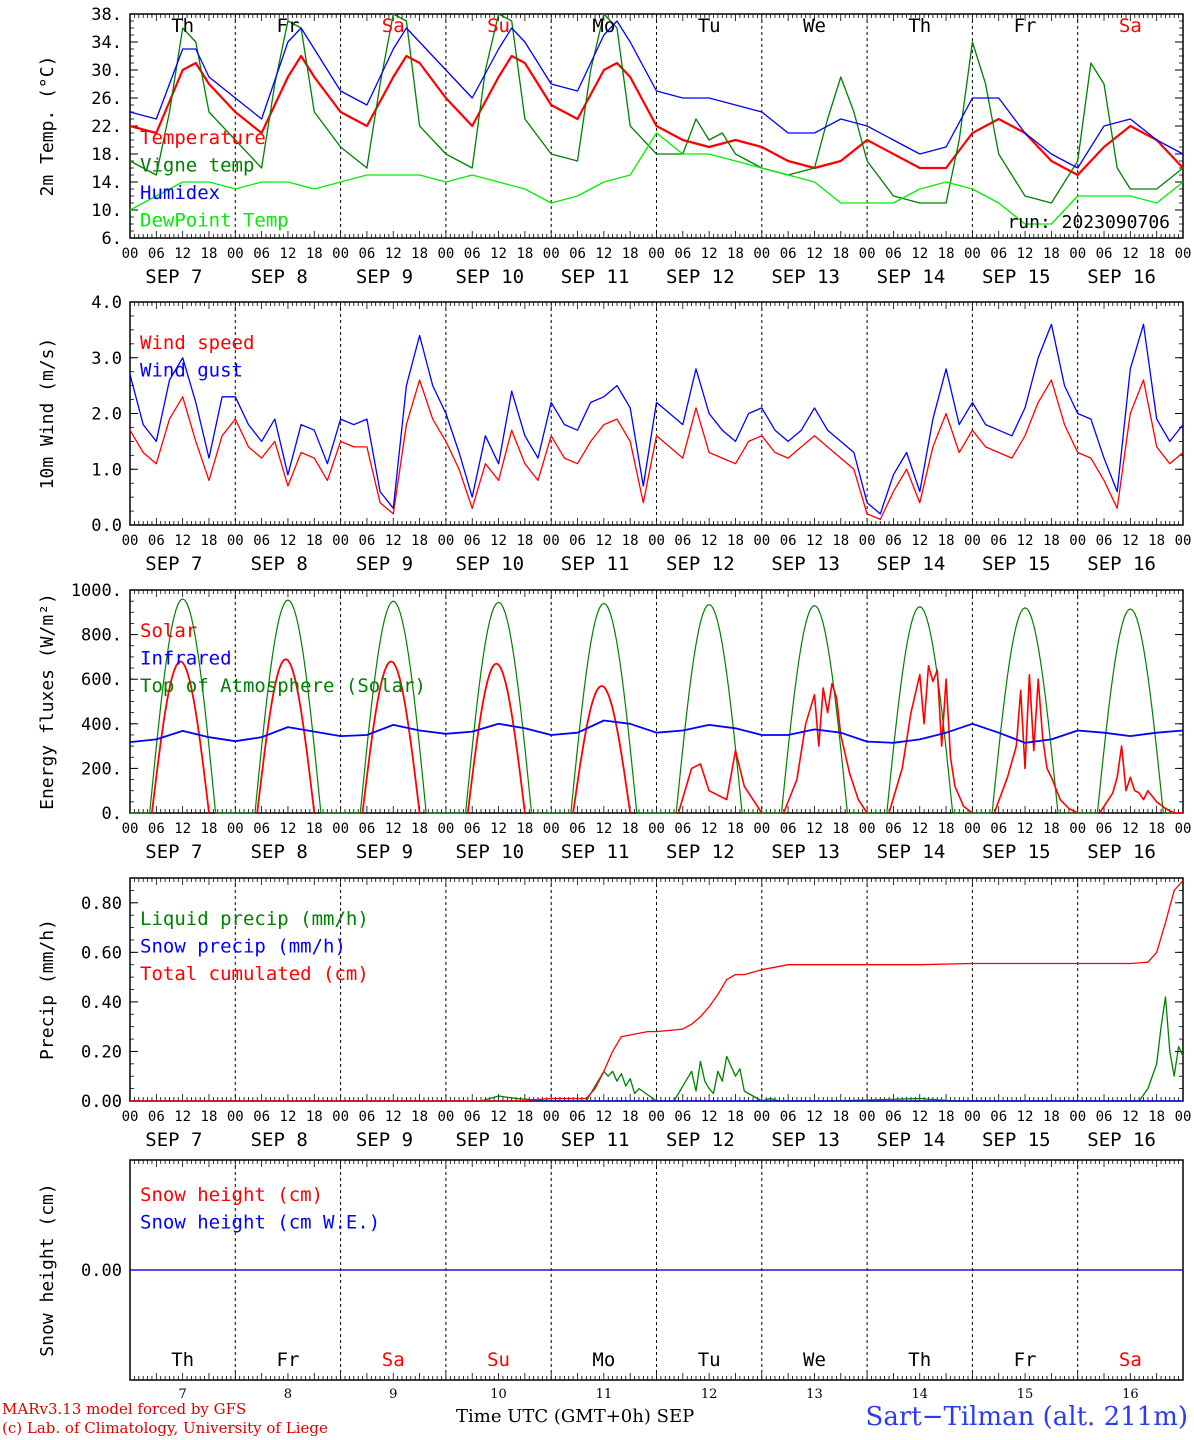  What do you see at coordinates (288, 1394) in the screenshot?
I see `day-number-label: 8` at bounding box center [288, 1394].